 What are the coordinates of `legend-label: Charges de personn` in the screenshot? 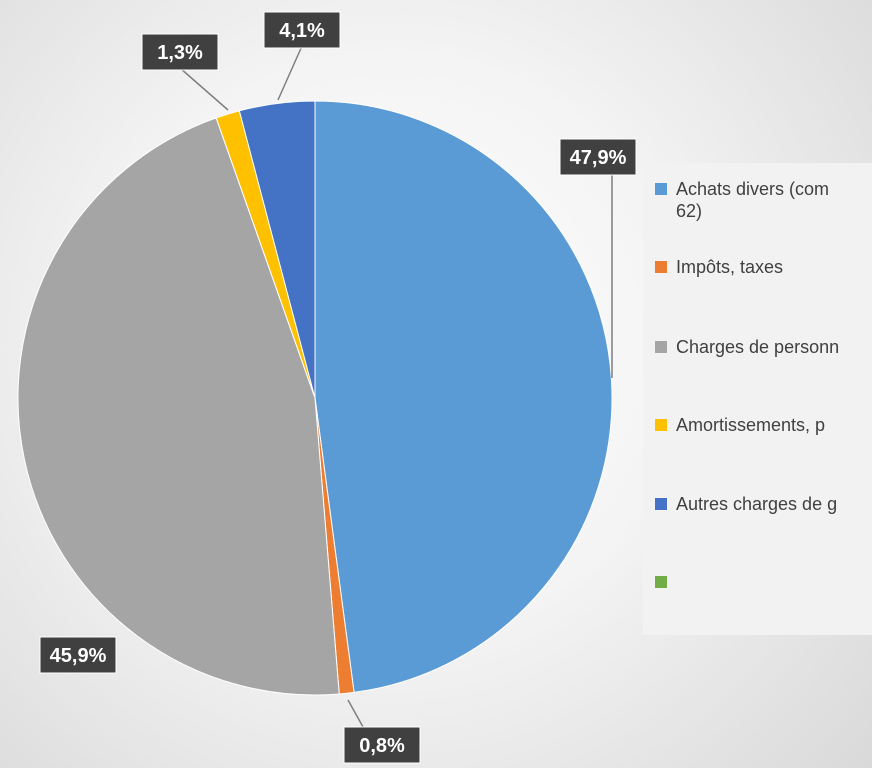 It's located at (758, 347).